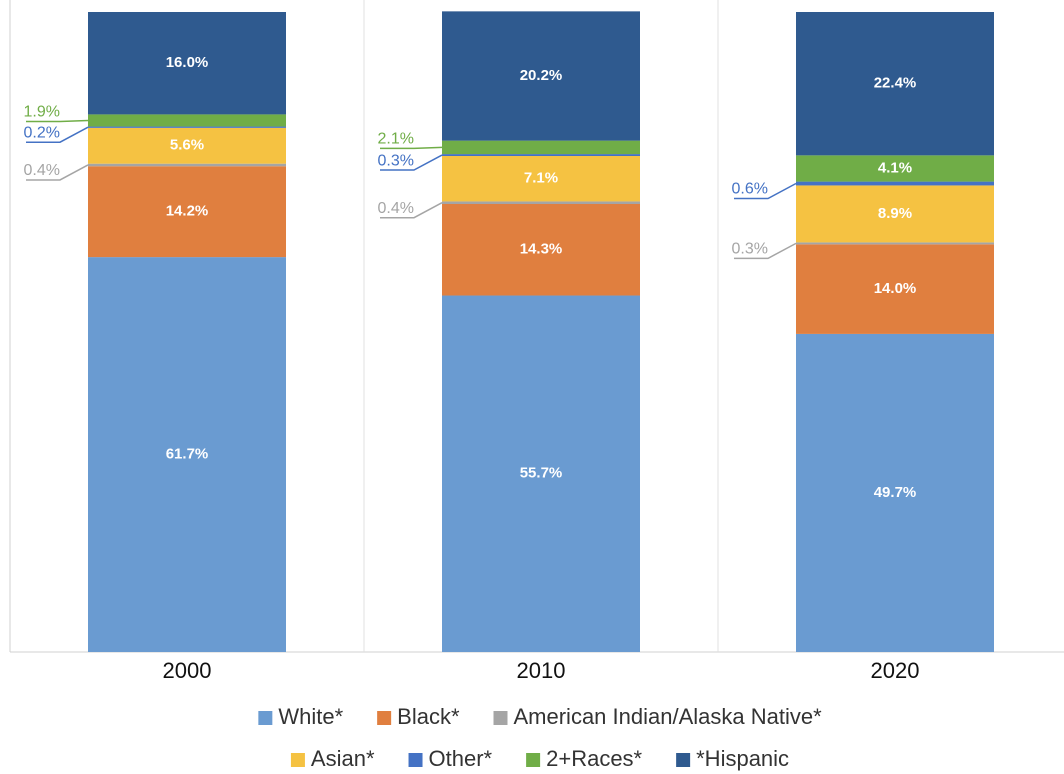 The image size is (1064, 774). What do you see at coordinates (428, 716) in the screenshot?
I see `legend-label: Black*` at bounding box center [428, 716].